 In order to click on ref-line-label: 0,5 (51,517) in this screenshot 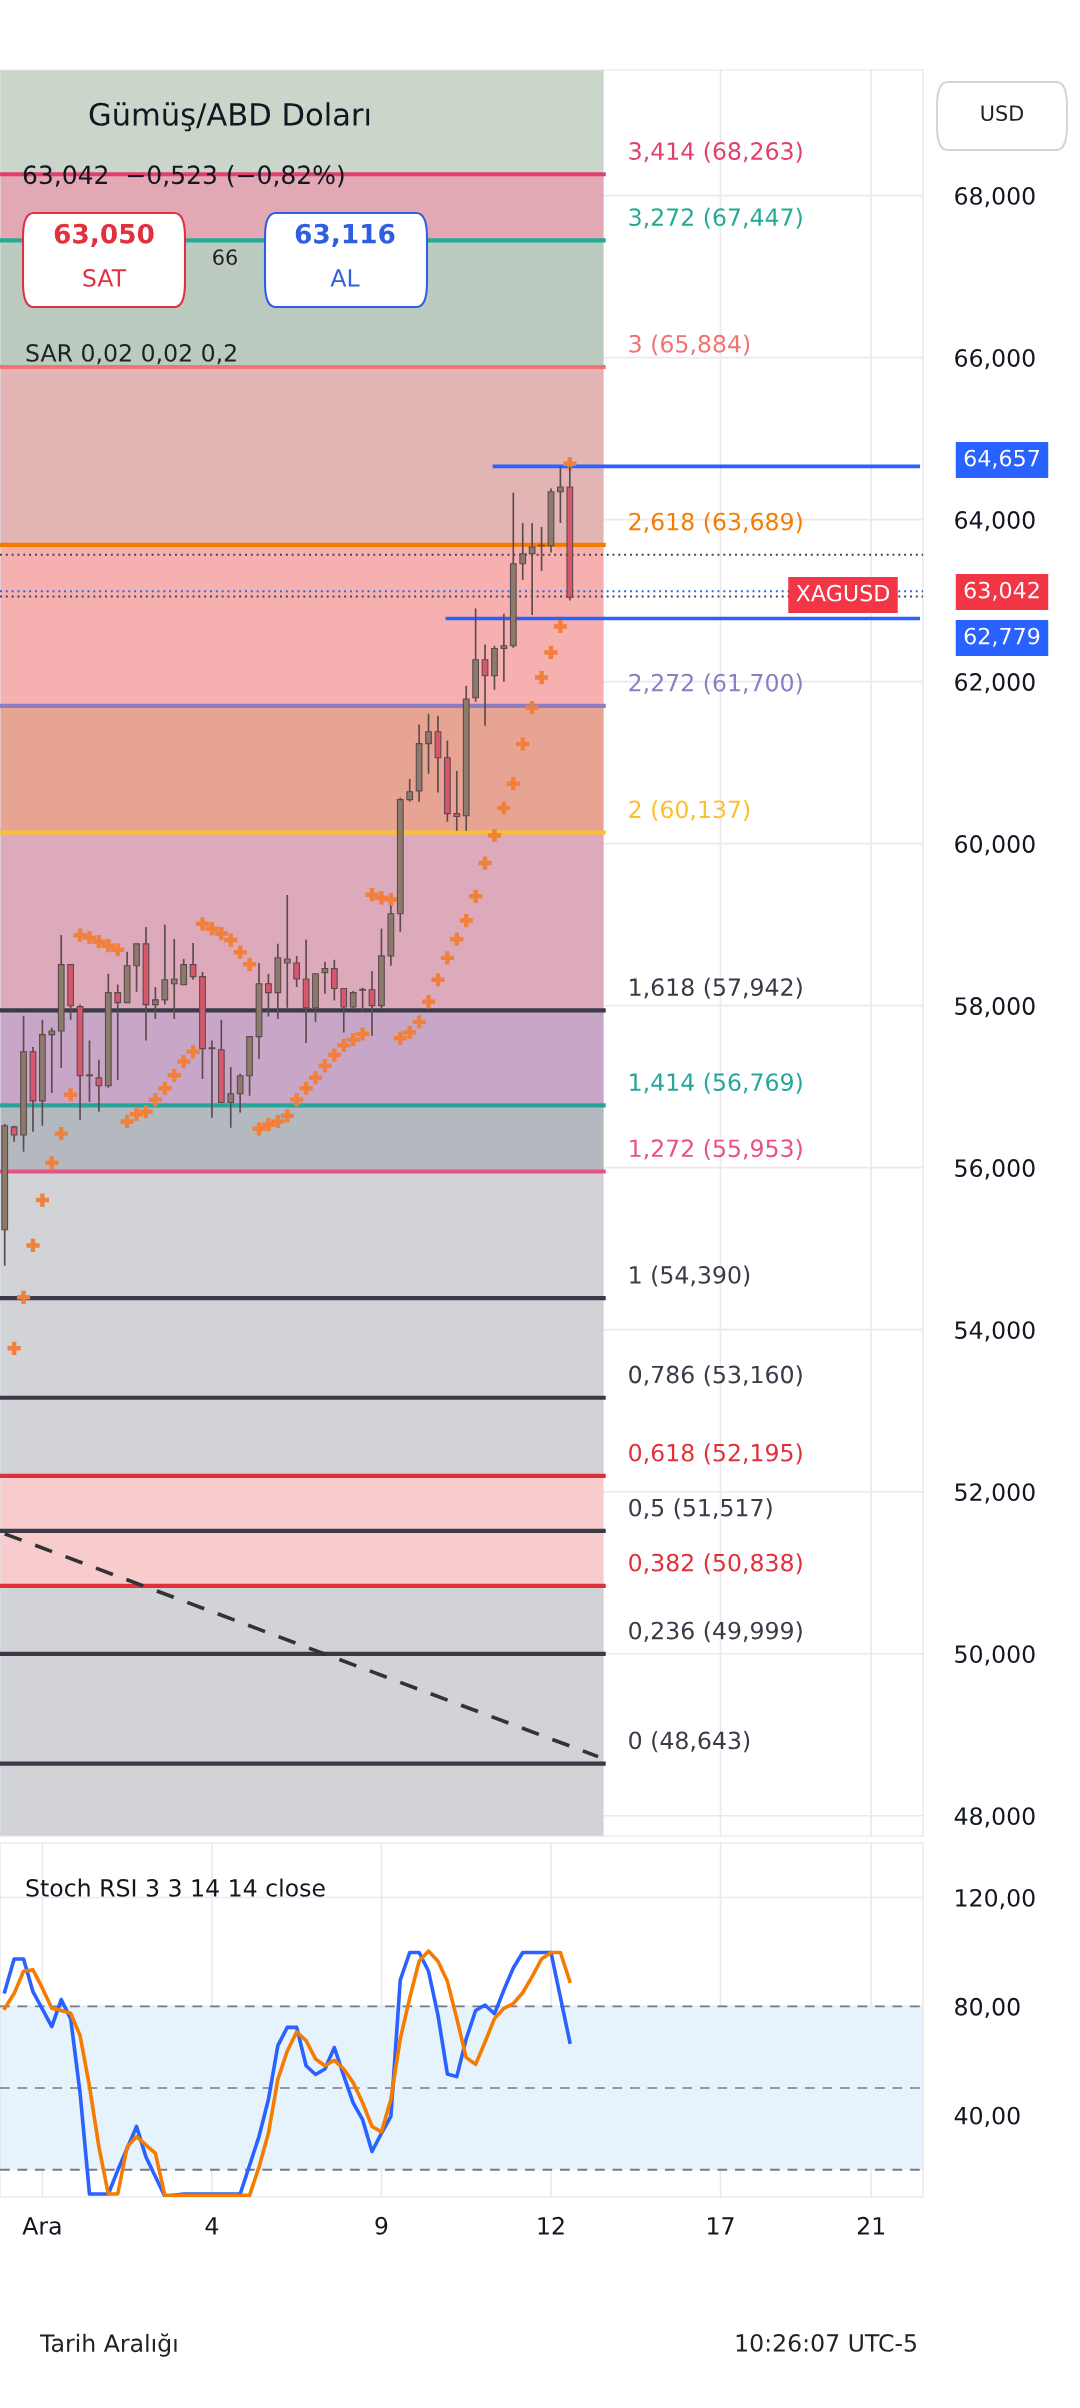, I will do `click(700, 1509)`.